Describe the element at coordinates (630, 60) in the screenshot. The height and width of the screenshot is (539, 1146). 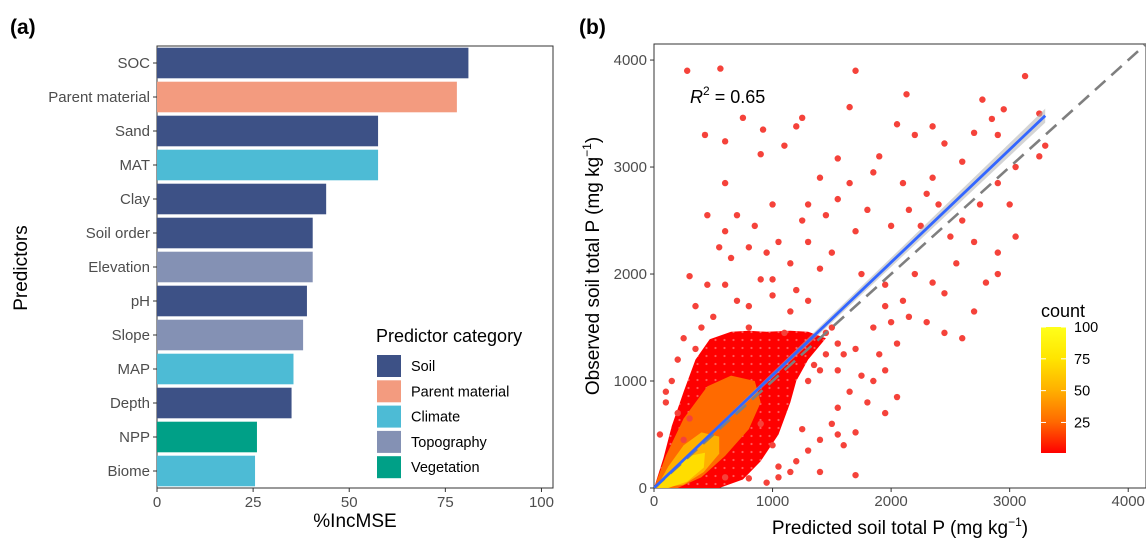
I see `y-tick-label: 4000` at that location.